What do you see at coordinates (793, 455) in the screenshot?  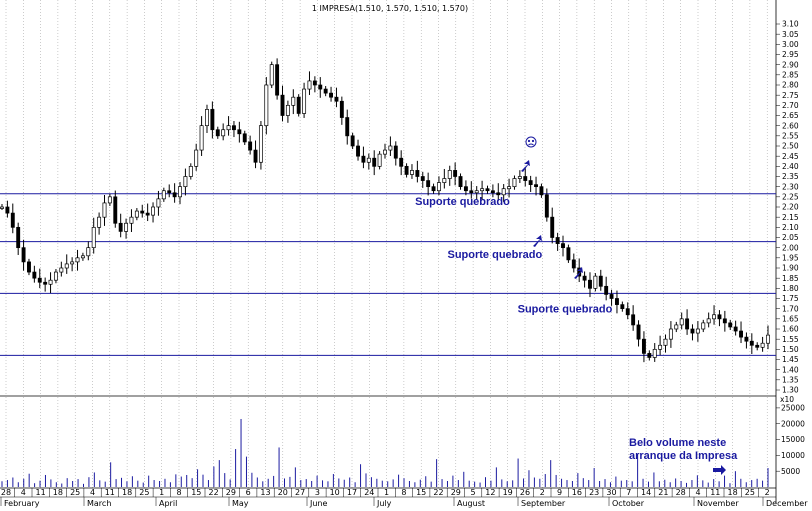 I see `volume-tick-label: 10000` at bounding box center [793, 455].